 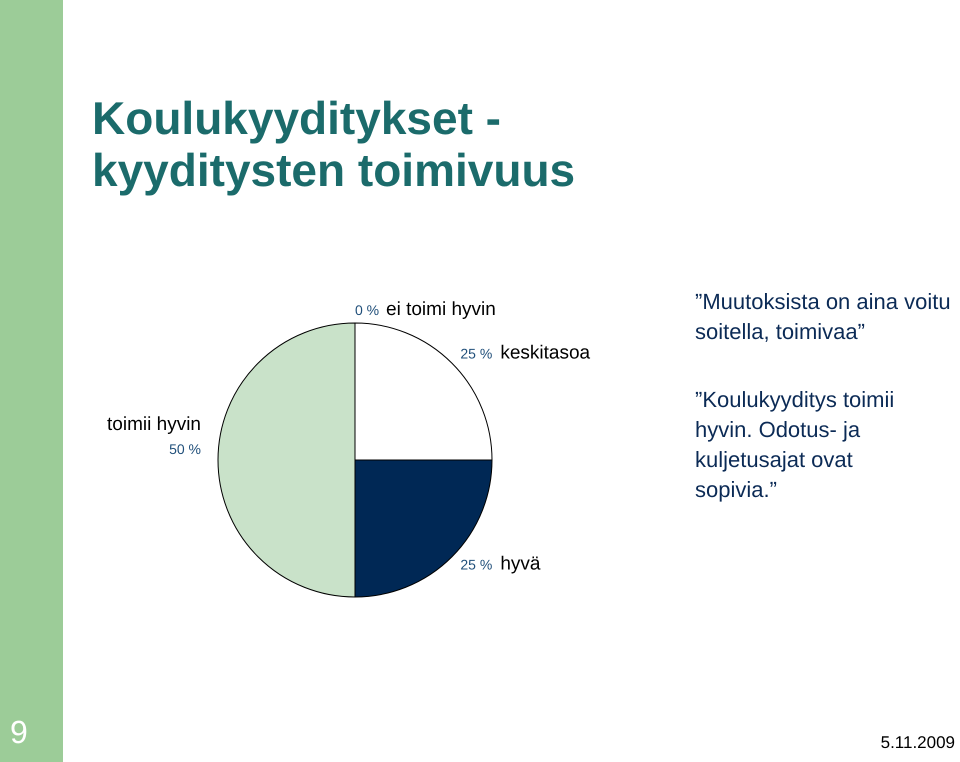 What do you see at coordinates (154, 424) in the screenshot?
I see `slice-label: toimii hyvin` at bounding box center [154, 424].